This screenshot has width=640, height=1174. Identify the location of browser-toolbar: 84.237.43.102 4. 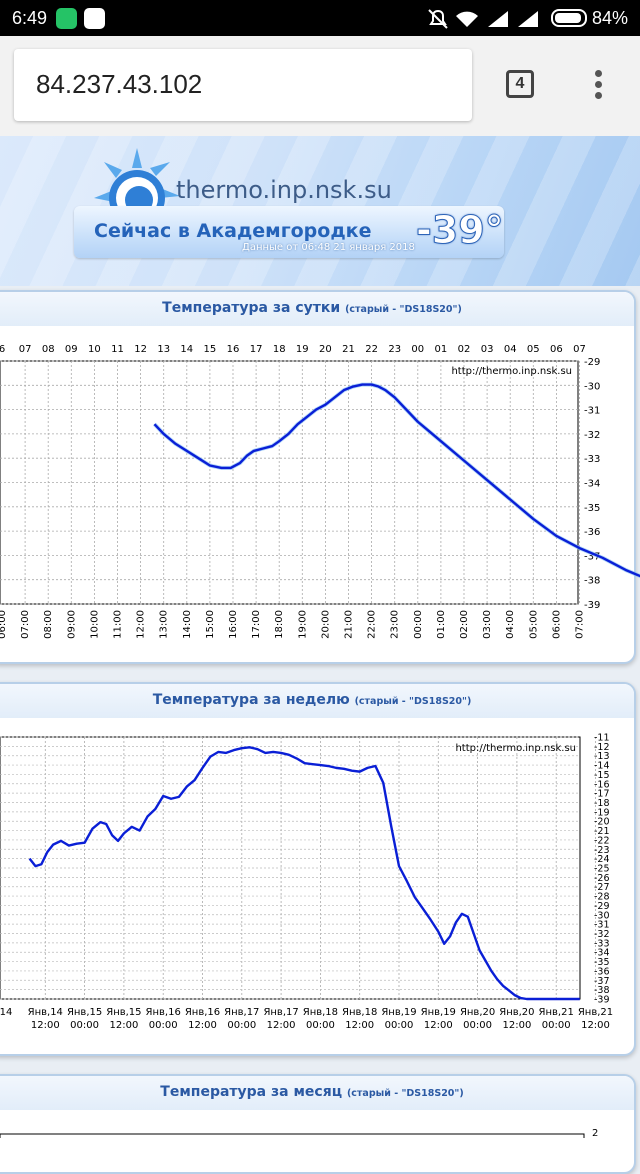
(320, 86).